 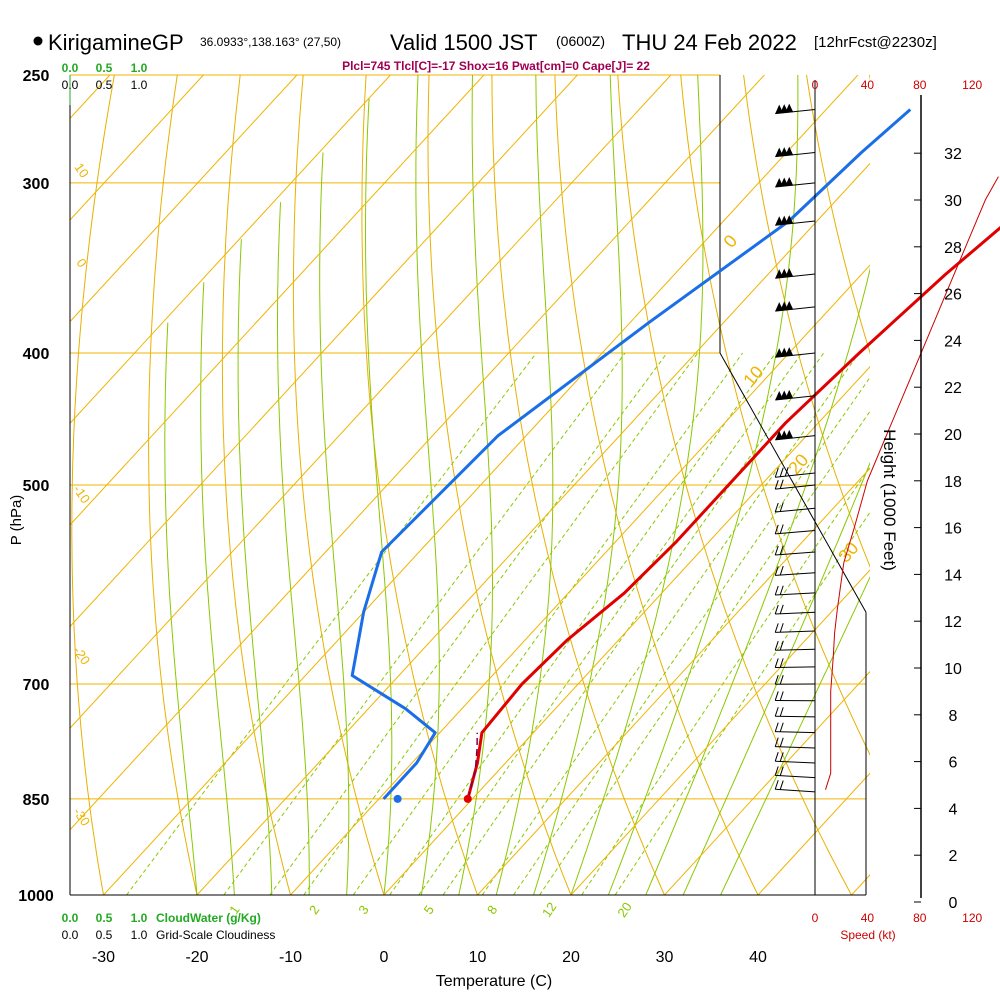 What do you see at coordinates (953, 154) in the screenshot?
I see `height-tick-label: 32` at bounding box center [953, 154].